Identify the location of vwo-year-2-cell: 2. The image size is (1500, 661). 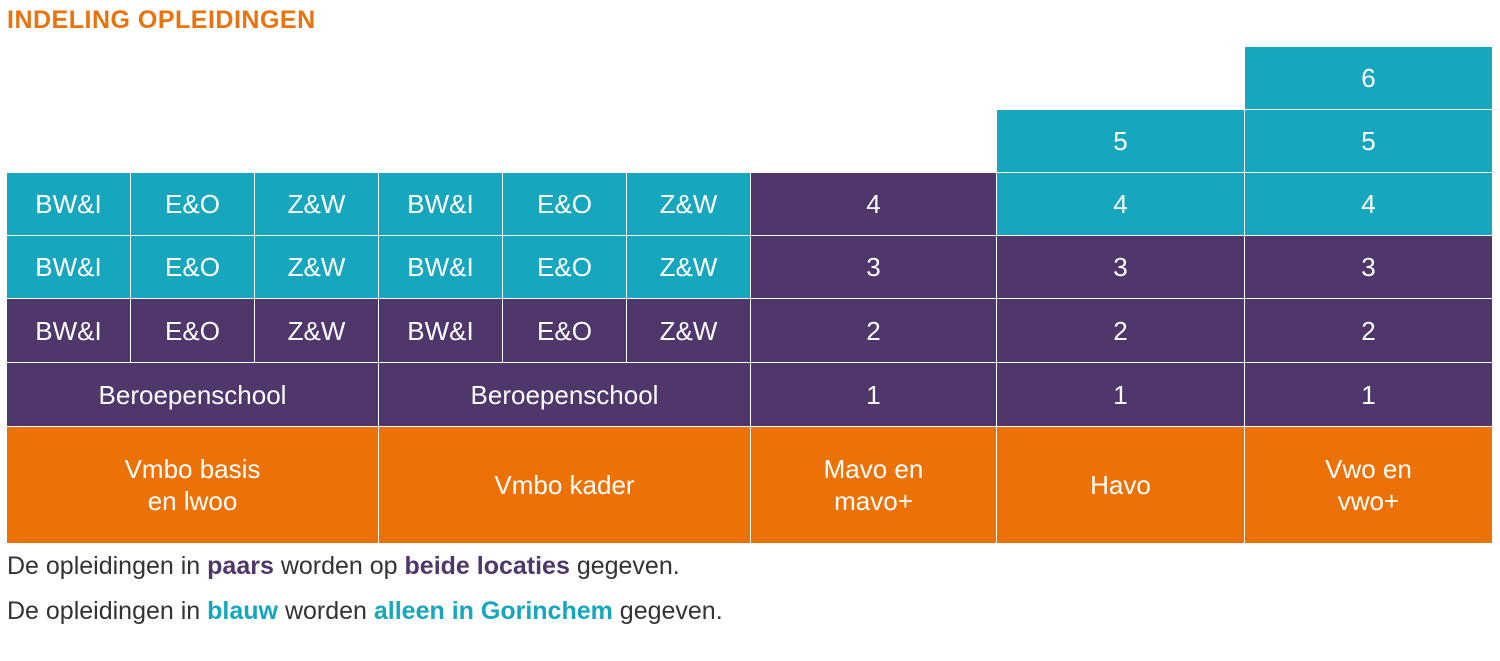
(1369, 331).